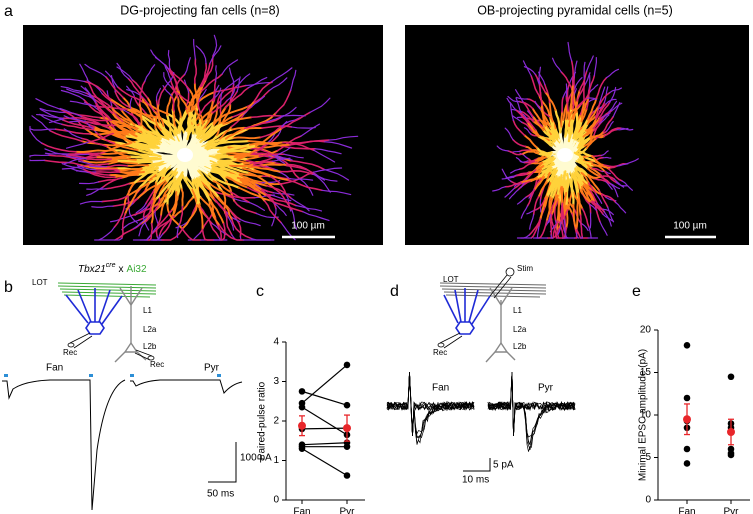 This screenshot has height=514, width=753. Describe the element at coordinates (324, 384) in the screenshot. I see `pair-line` at that location.